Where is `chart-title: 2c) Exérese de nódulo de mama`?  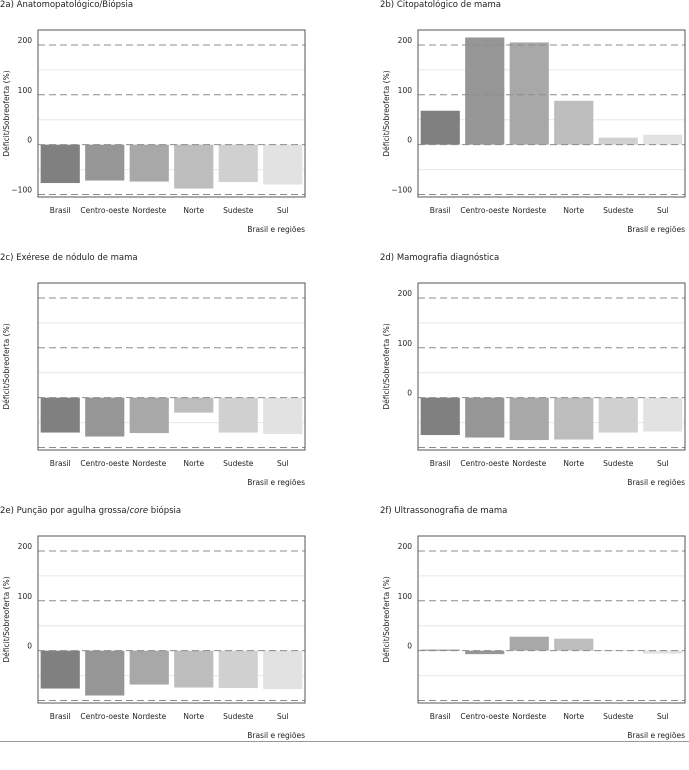 chart-title: 2c) Exérese de nódulo de mama is located at coordinates (69, 258).